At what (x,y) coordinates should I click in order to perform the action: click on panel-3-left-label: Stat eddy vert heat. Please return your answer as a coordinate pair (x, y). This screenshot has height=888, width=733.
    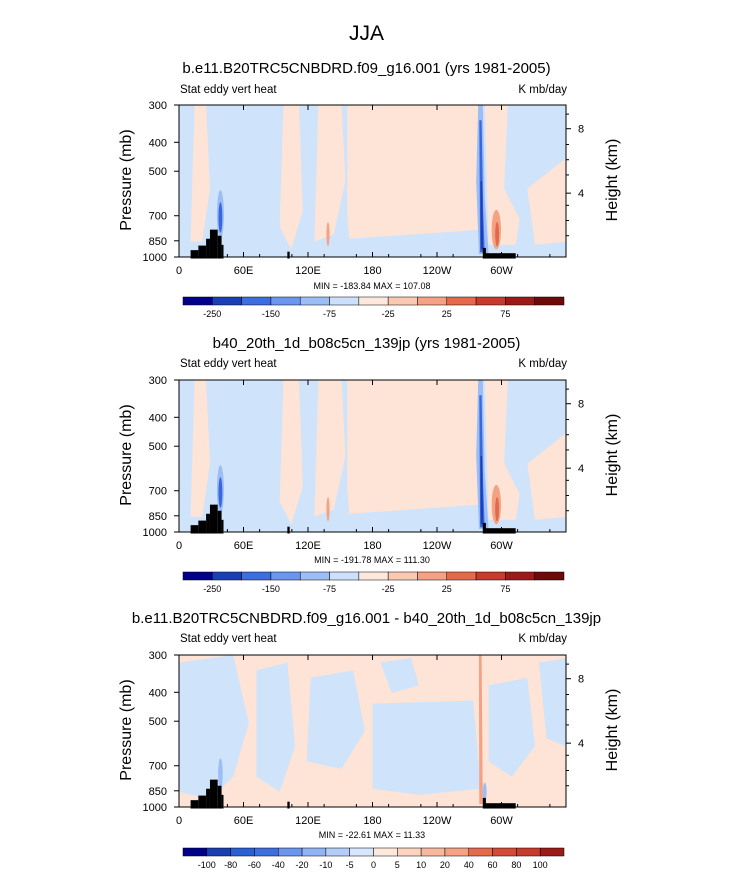
    Looking at the image, I should click on (228, 639).